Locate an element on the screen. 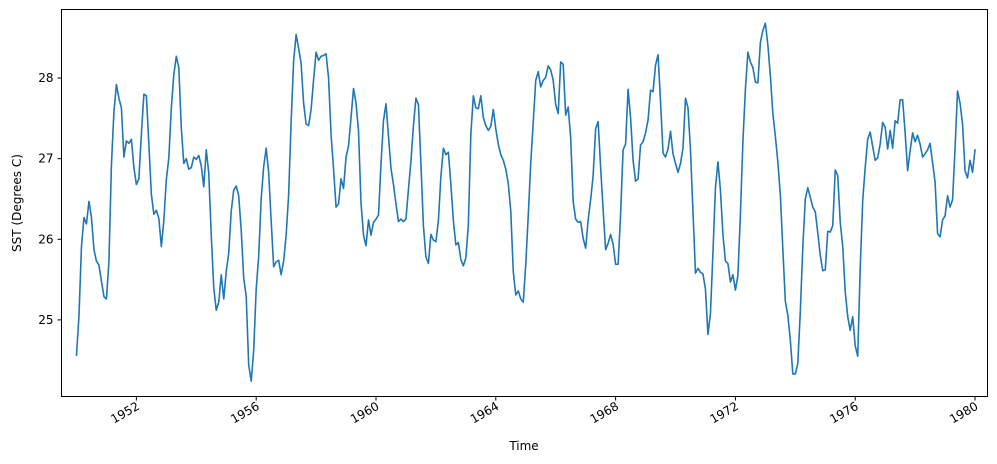  x-axis-ticks: 1952 1956 1960 1964 1968 1972 1976 1980 is located at coordinates (544, 411).